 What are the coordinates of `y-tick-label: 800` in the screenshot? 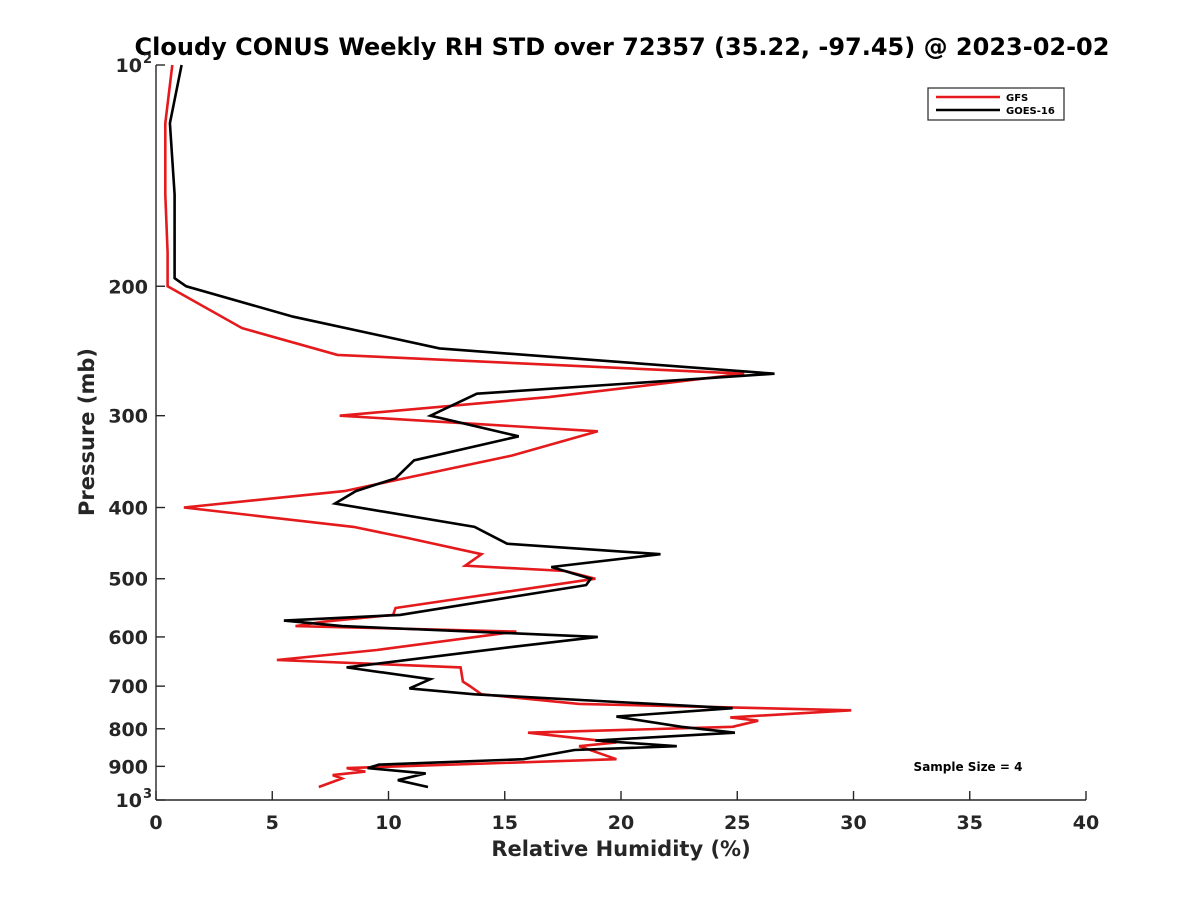 It's located at (128, 730).